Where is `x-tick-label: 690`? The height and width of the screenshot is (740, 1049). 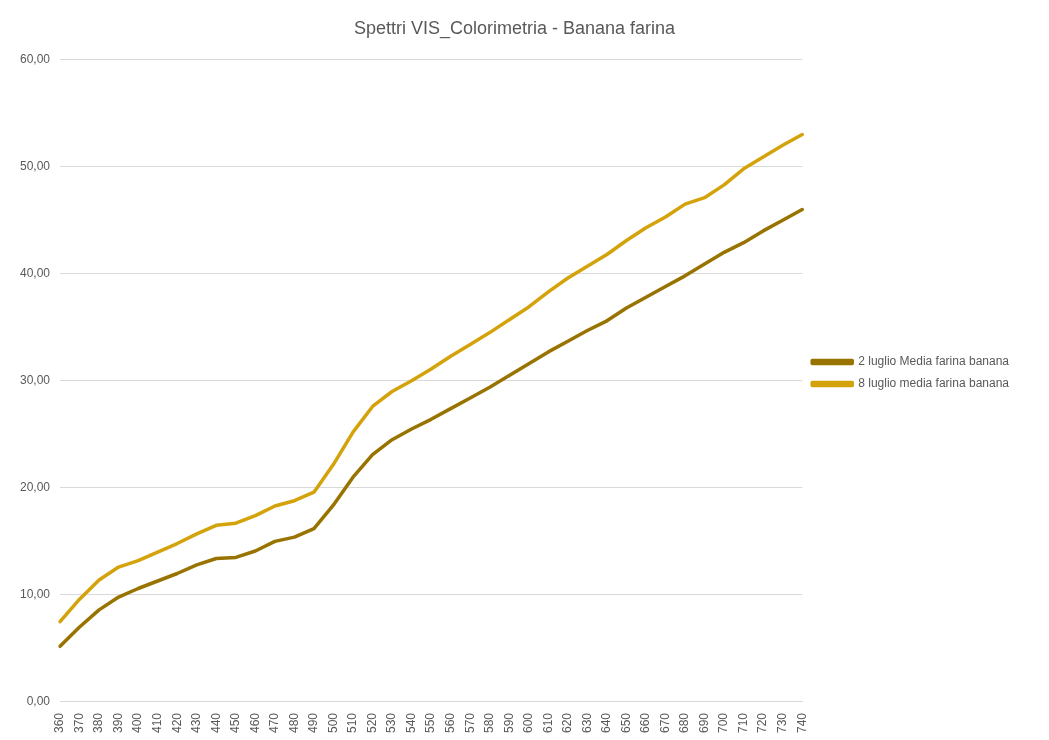
x-tick-label: 690 is located at coordinates (703, 723).